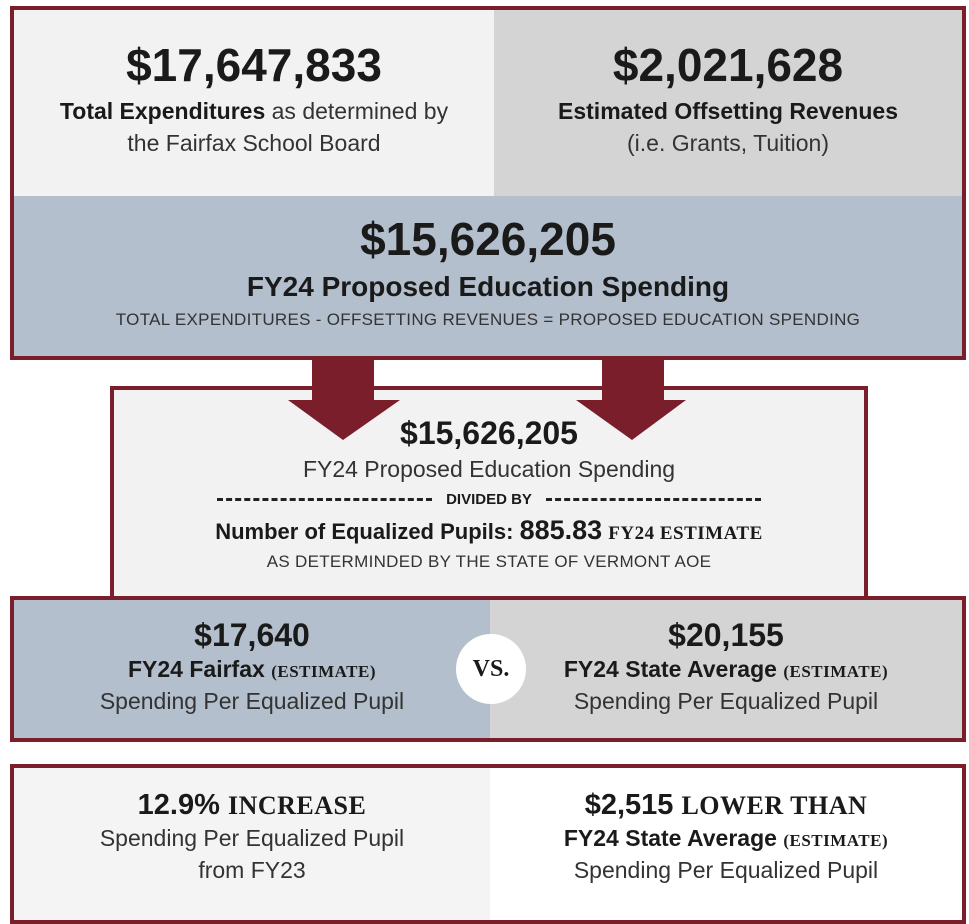 The height and width of the screenshot is (924, 969). I want to click on amount: $17,640, so click(252, 635).